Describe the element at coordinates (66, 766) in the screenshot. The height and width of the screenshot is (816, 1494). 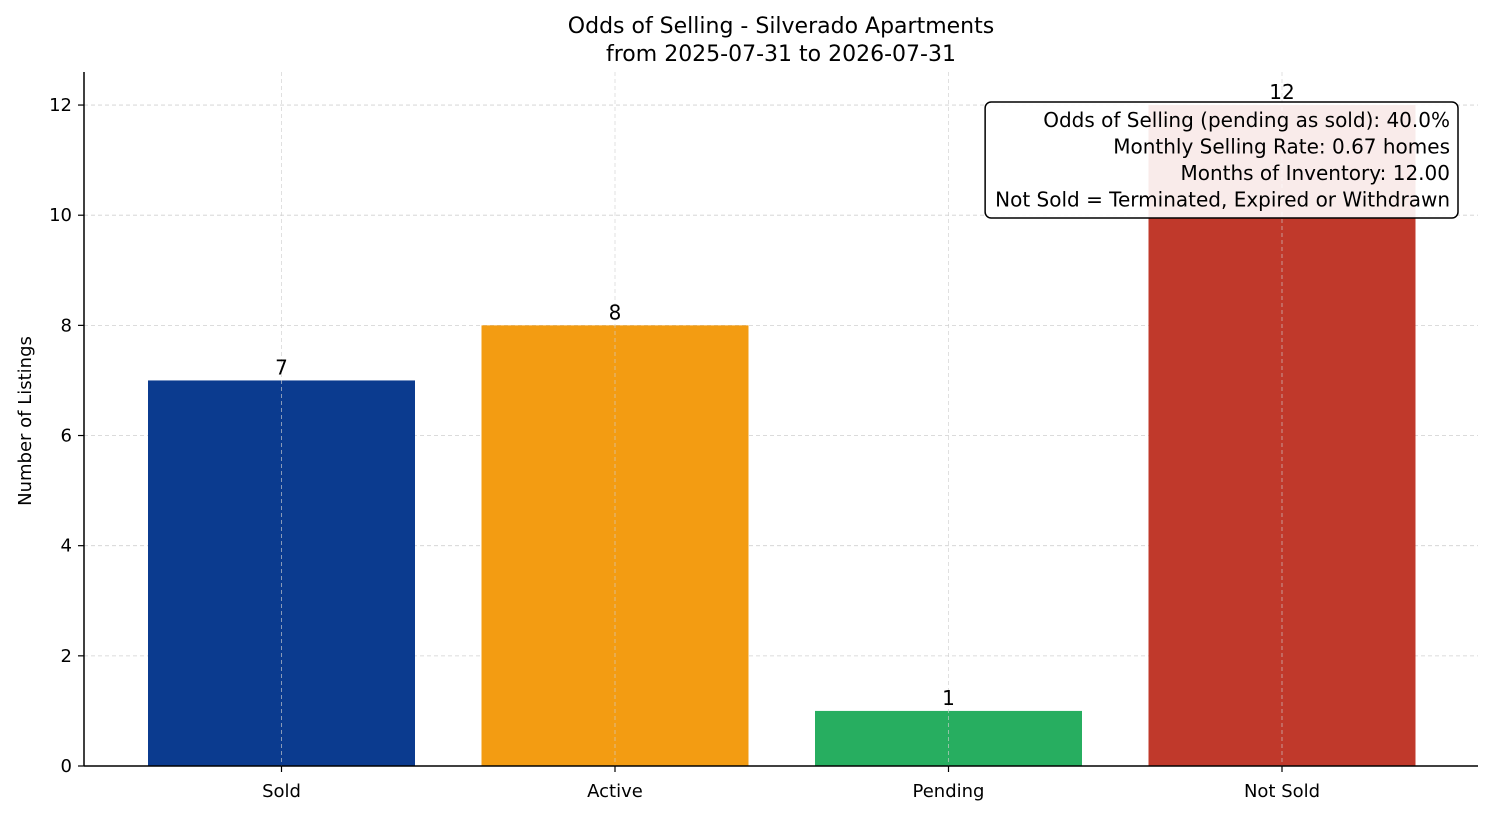
I see `y-tick-label: 0` at that location.